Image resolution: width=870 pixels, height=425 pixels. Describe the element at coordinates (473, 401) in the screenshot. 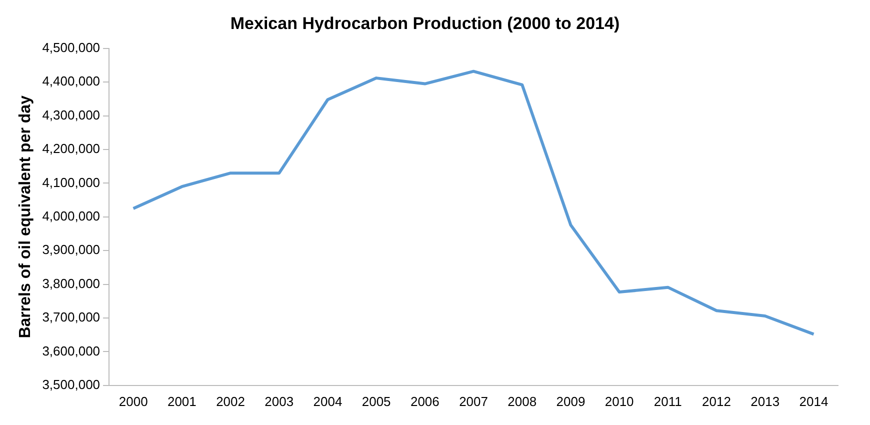

I see `x-tick-label: 2007` at that location.